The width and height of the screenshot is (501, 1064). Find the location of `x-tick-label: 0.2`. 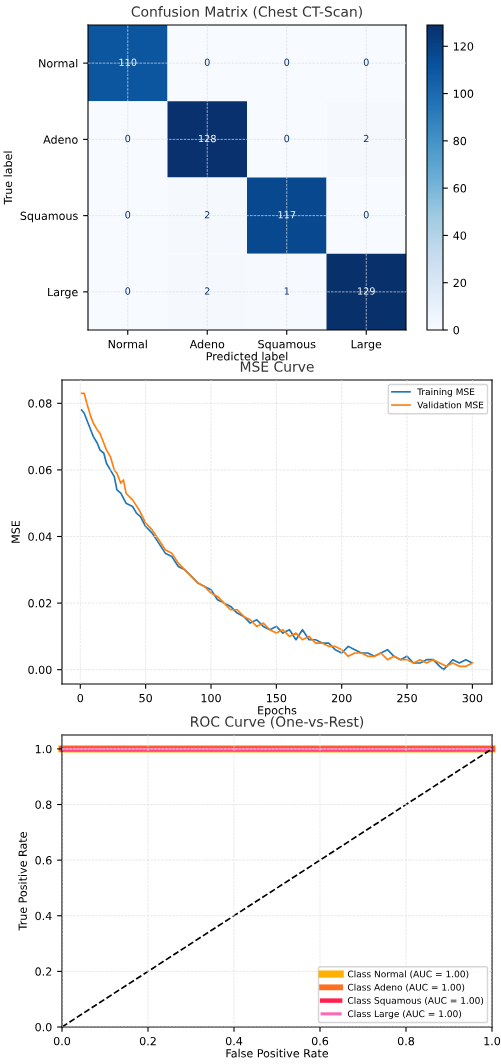

x-tick-label: 0.2 is located at coordinates (147, 1041).